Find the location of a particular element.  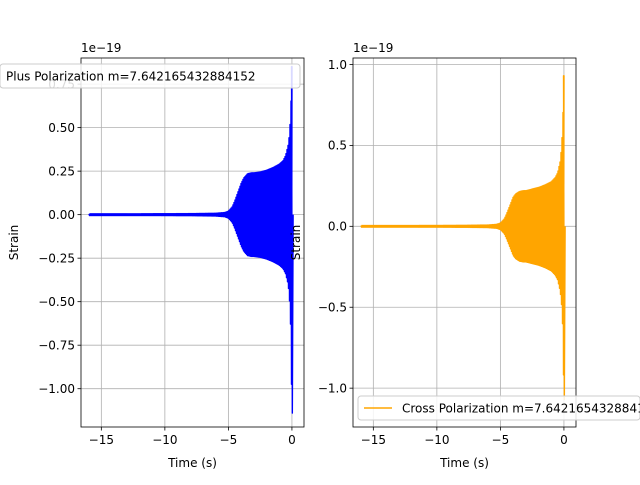

legend: Plus Polarization m=7.642165432884152 is located at coordinates (150, 76).